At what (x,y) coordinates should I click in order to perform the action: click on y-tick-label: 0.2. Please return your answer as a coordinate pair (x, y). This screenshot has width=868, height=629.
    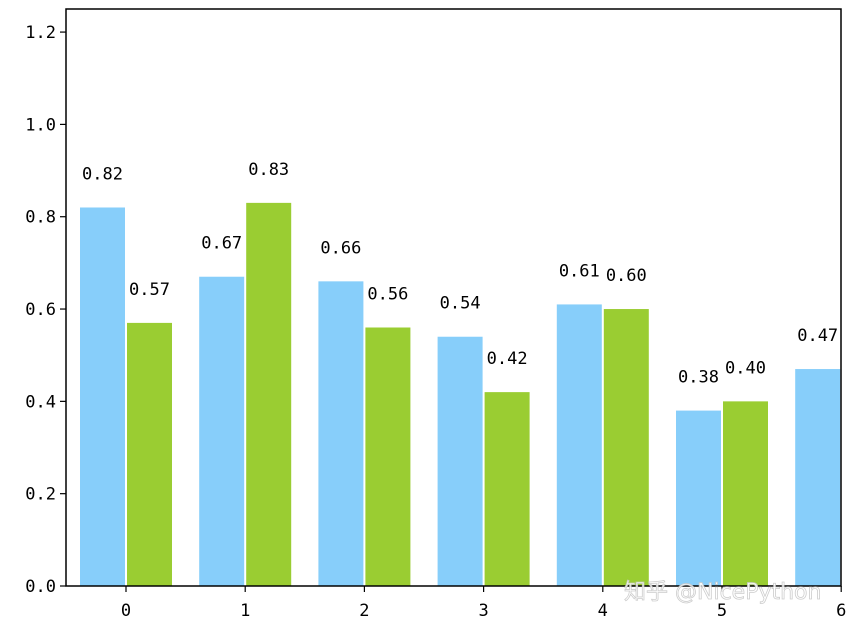
    Looking at the image, I should click on (40, 495).